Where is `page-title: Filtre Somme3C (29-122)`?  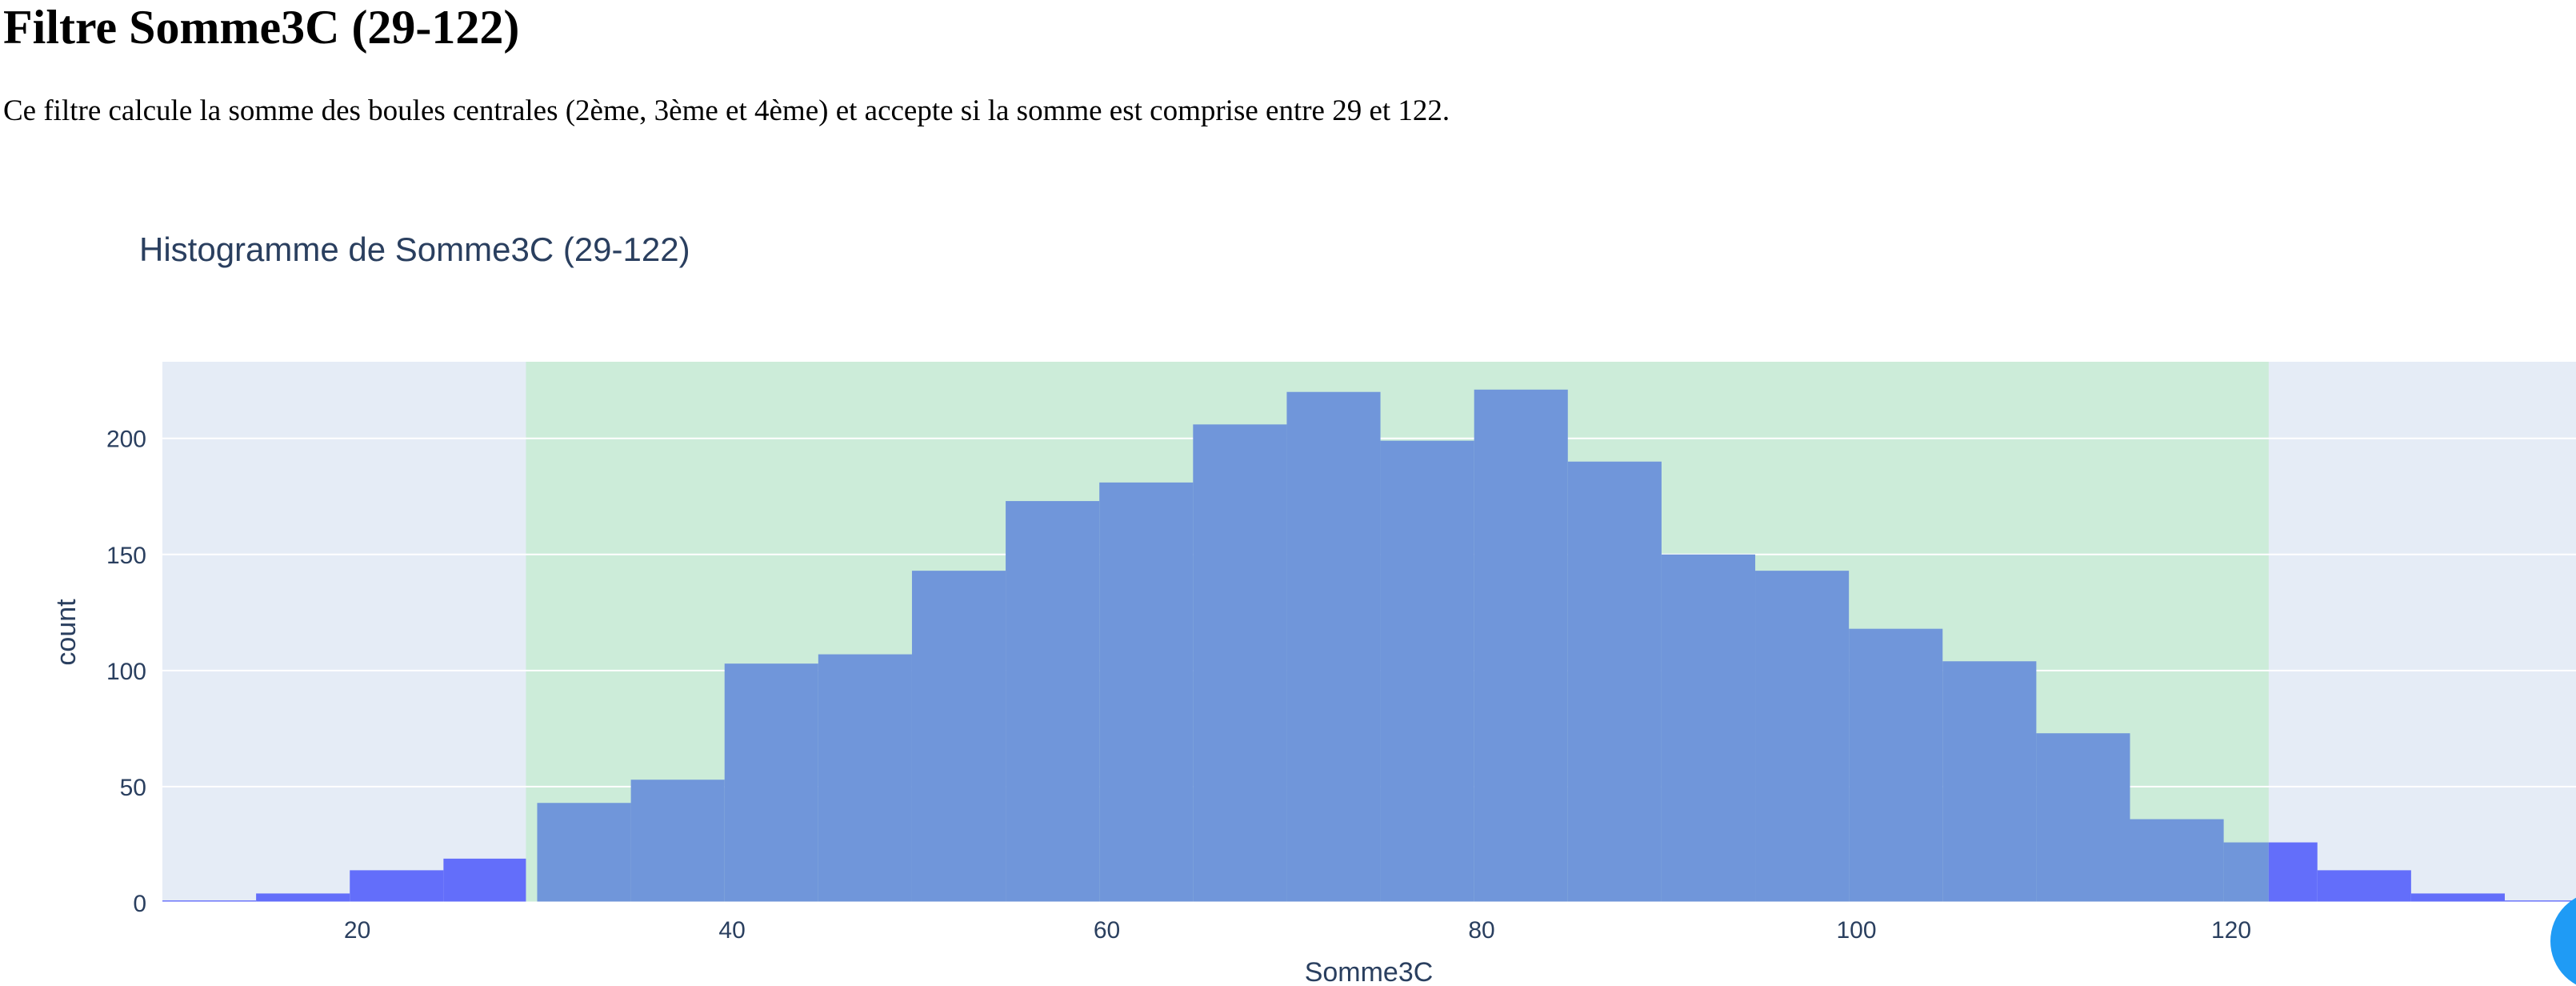
page-title: Filtre Somme3C (29-122) is located at coordinates (261, 28).